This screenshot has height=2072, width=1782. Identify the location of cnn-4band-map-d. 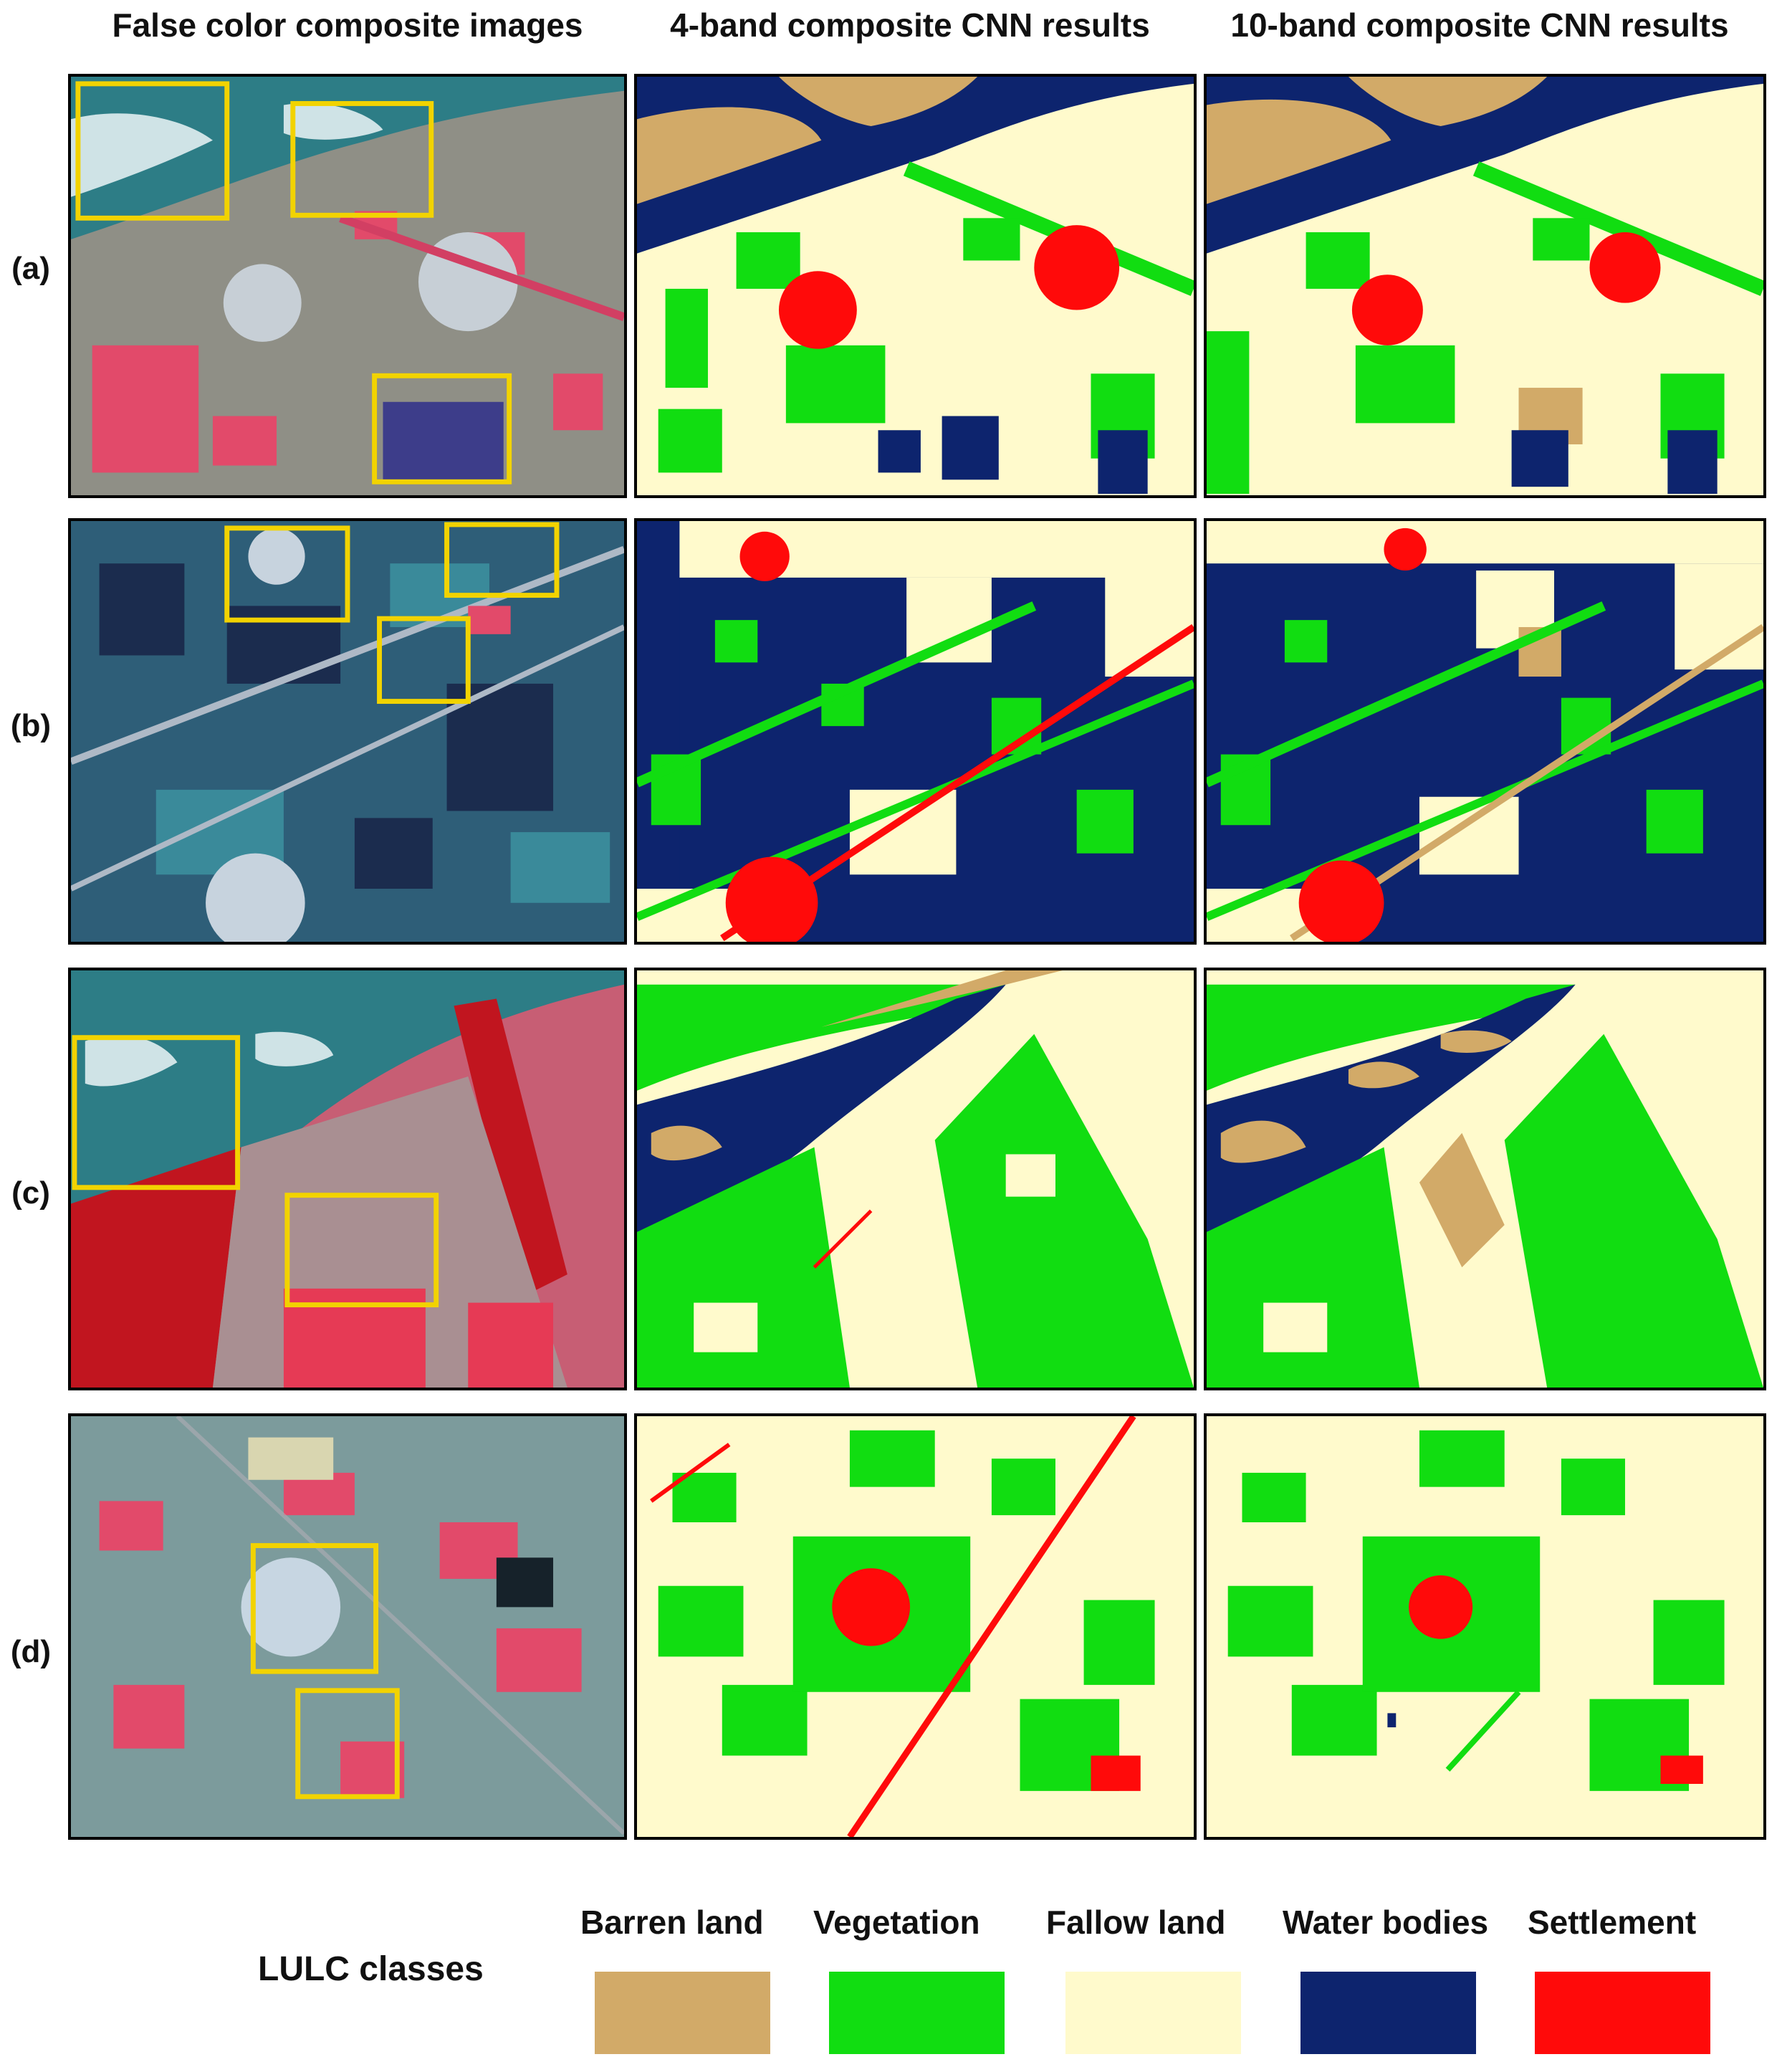
(916, 1626).